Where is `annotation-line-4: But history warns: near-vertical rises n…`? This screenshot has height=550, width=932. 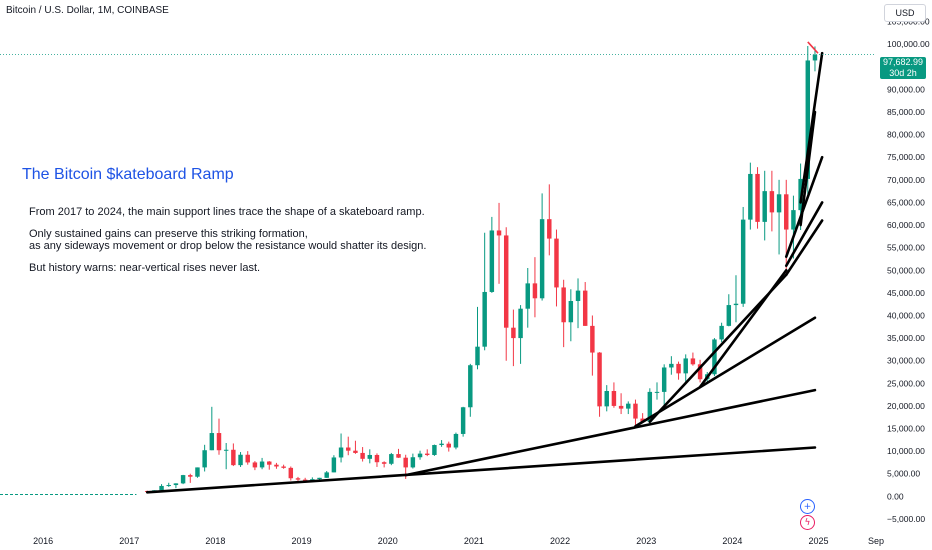
annotation-line-4: But history warns: near-vertical rises n… is located at coordinates (145, 268).